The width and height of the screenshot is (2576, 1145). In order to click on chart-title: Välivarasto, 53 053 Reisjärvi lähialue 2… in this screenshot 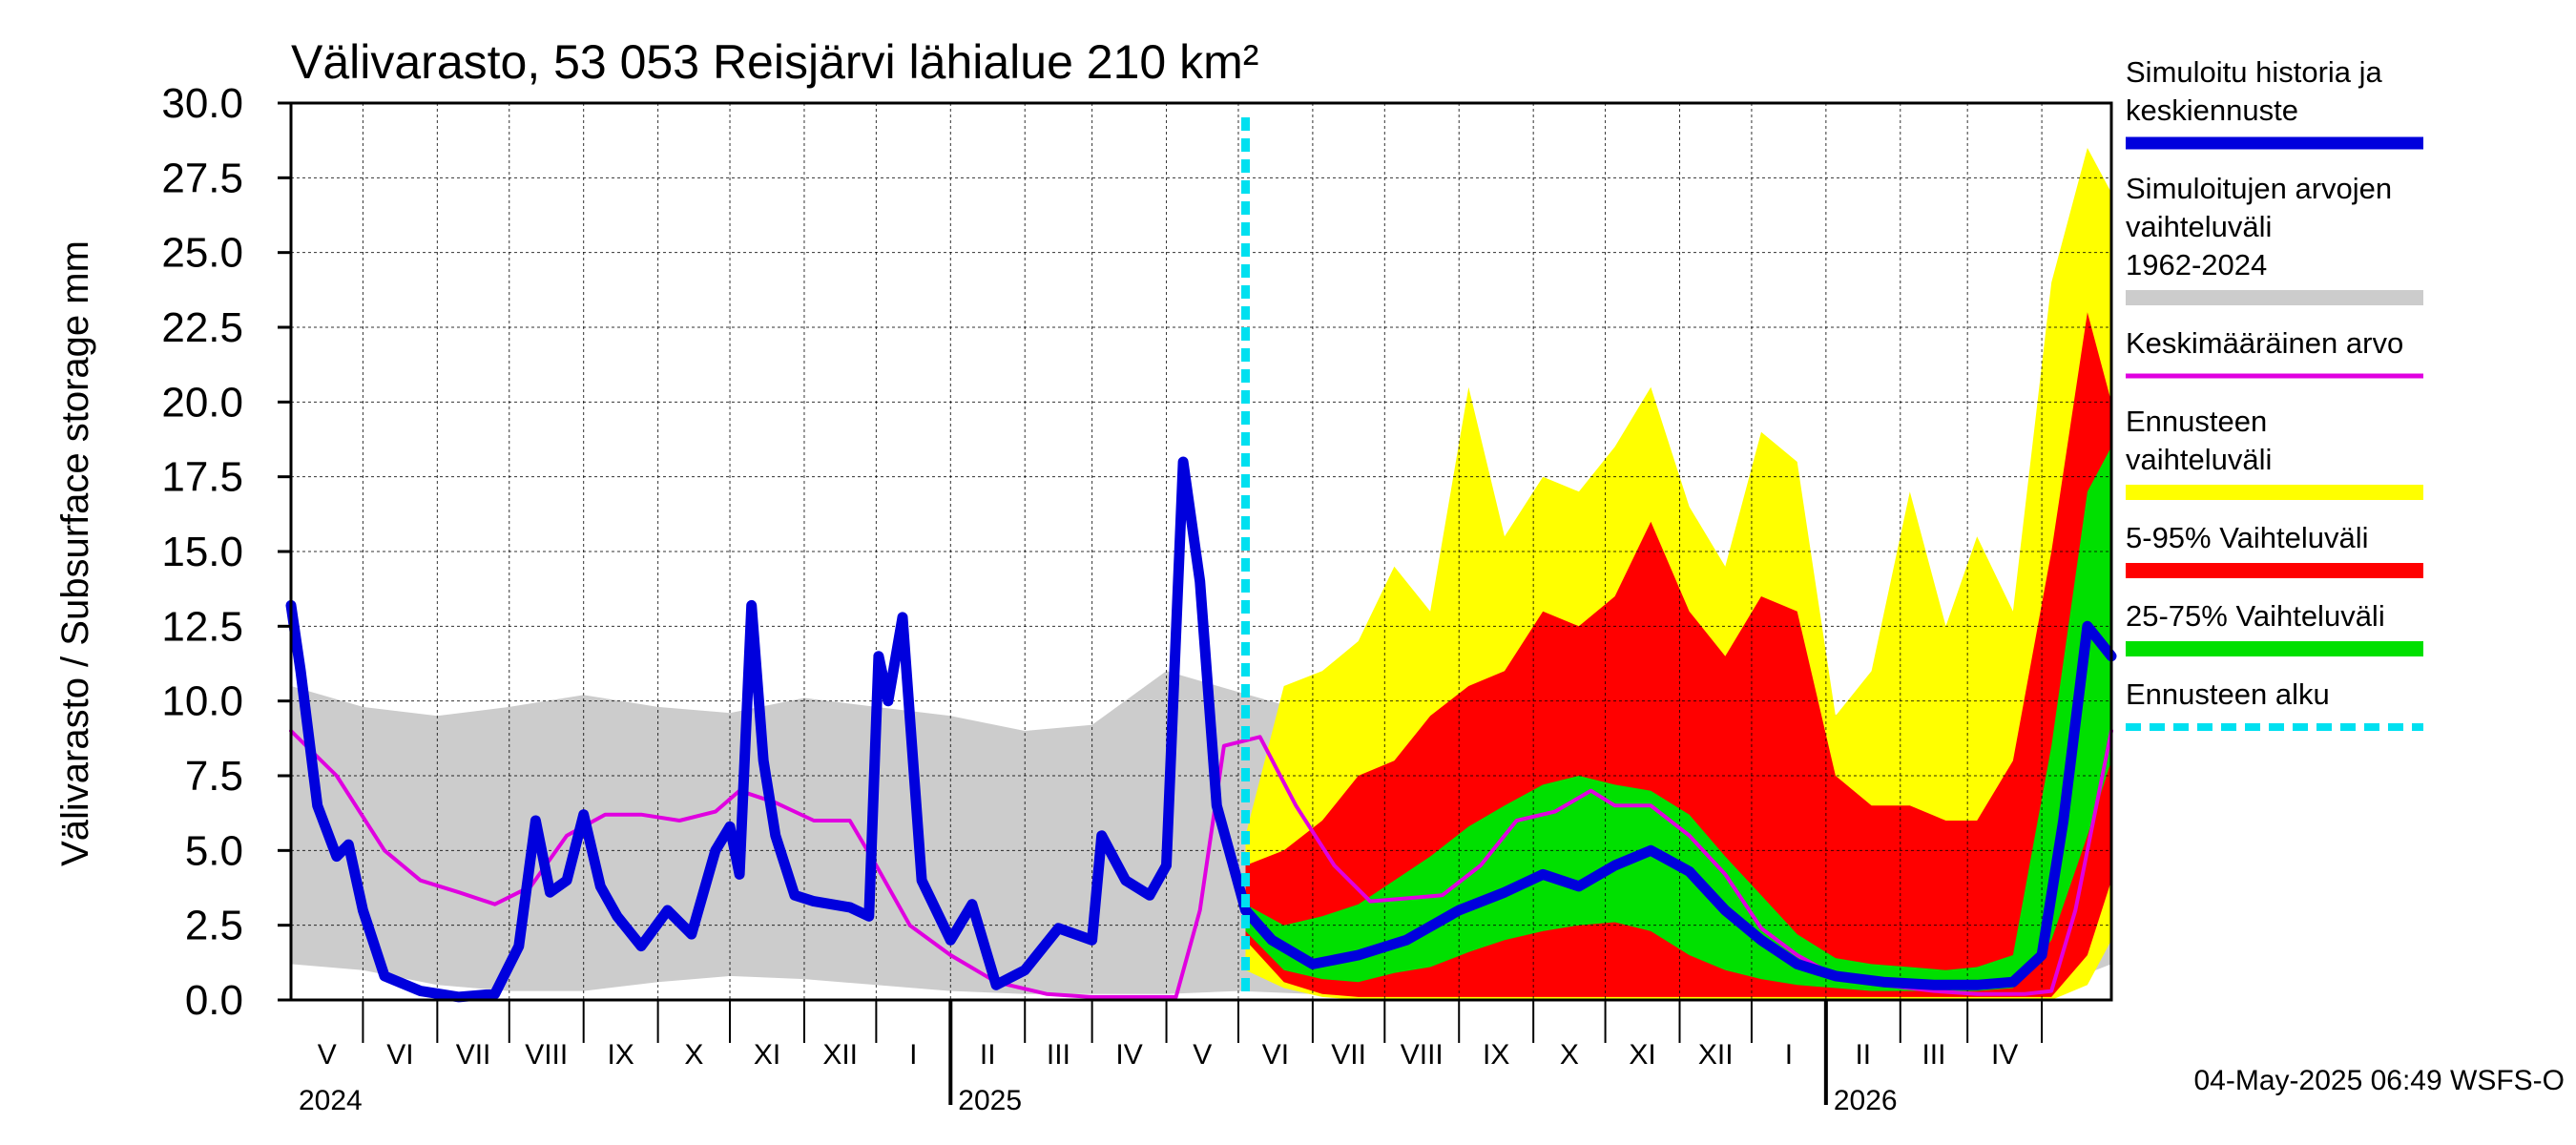, I will do `click(774, 62)`.